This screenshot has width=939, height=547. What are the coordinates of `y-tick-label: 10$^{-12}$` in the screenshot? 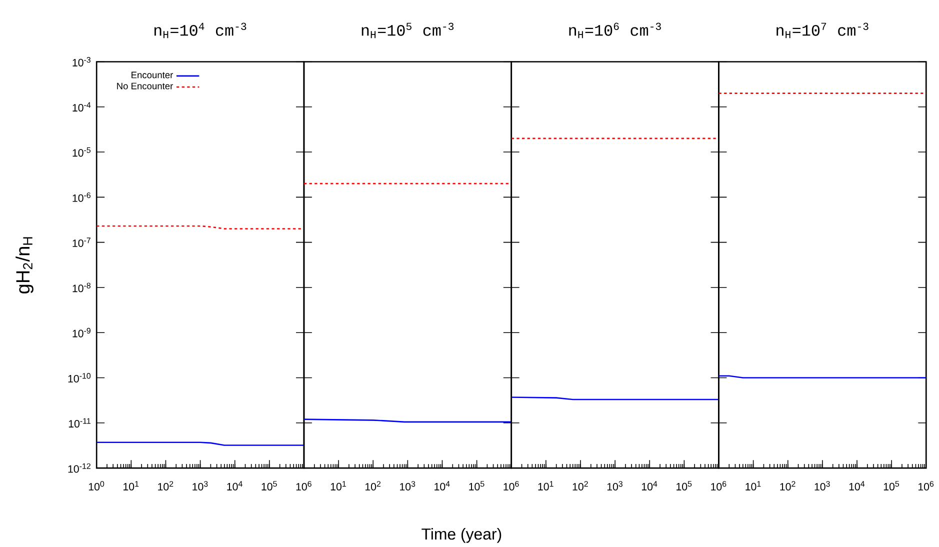 It's located at (79, 468).